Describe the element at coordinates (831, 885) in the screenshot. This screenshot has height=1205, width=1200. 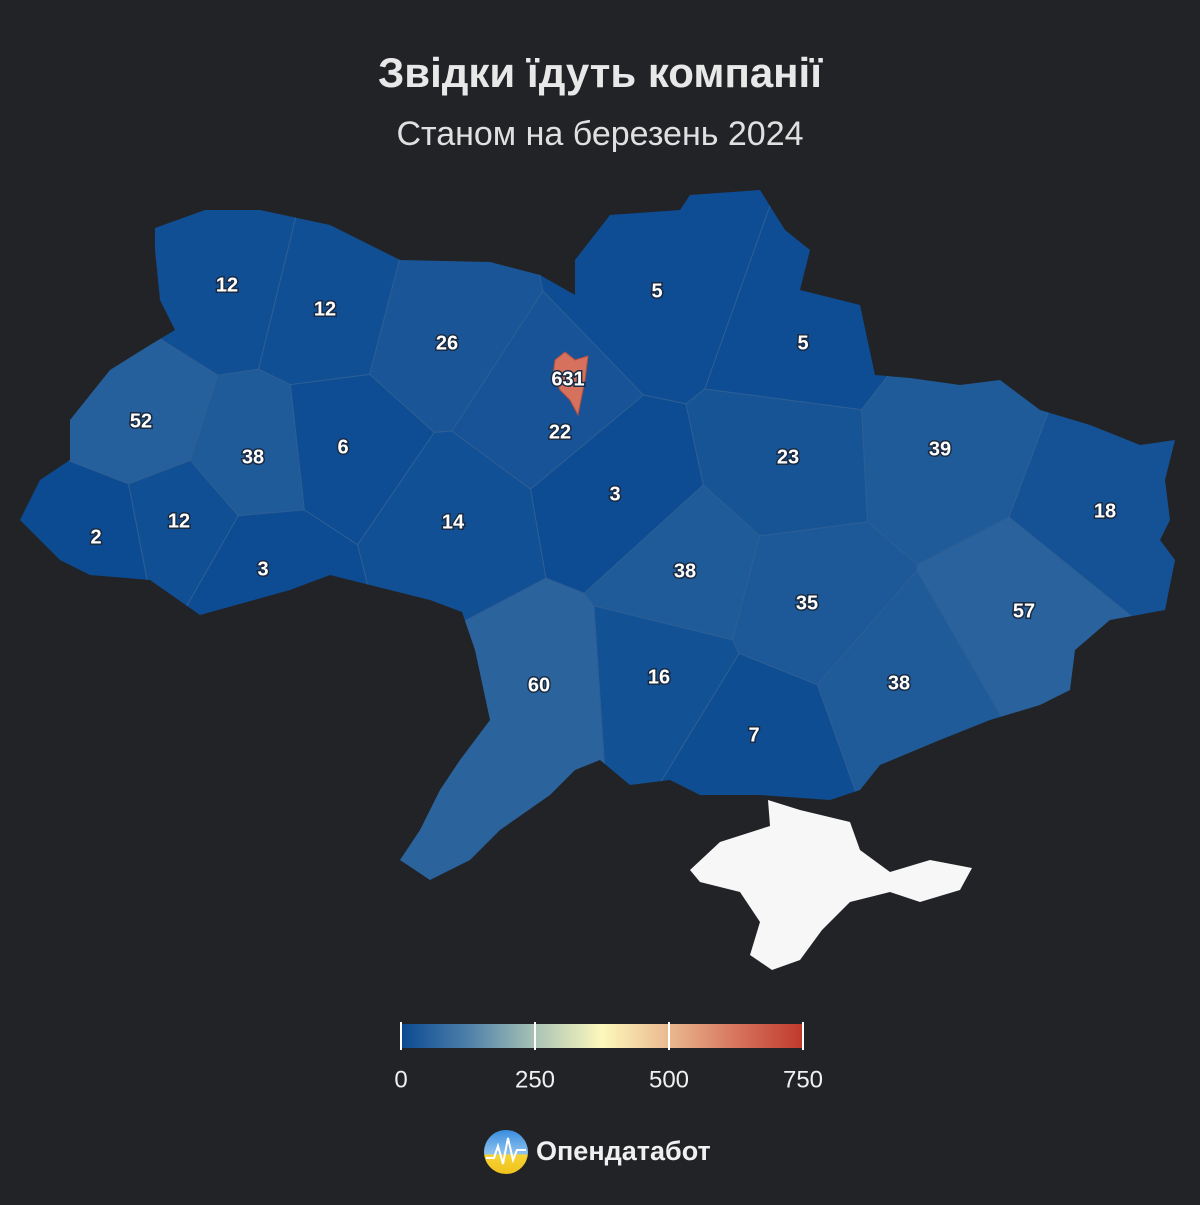
I see `crimea` at that location.